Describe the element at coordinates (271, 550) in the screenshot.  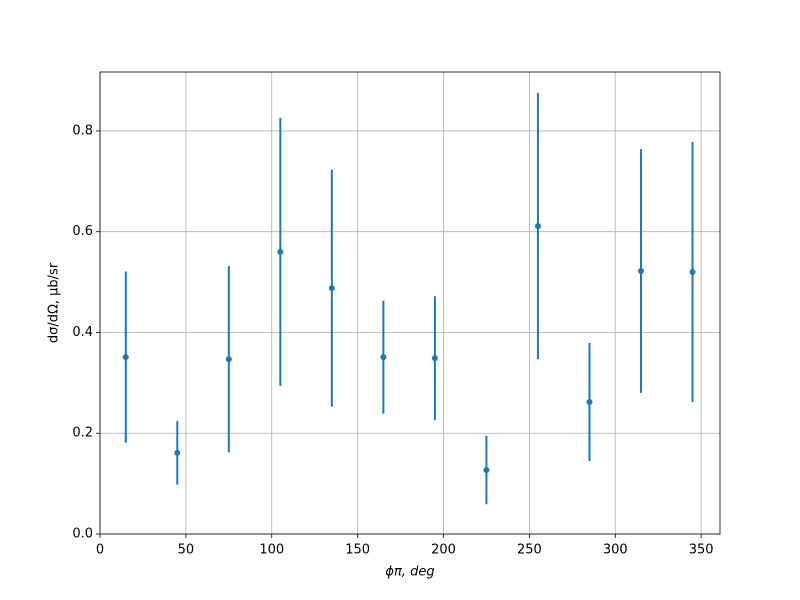
I see `x-tick-label: 100` at that location.